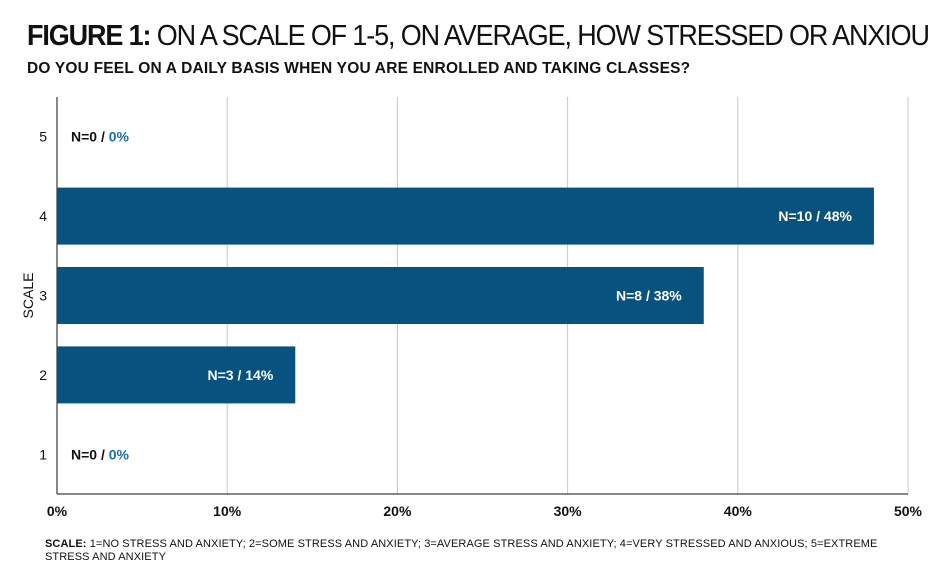  I want to click on data-label-5: N=0 / 0%, so click(100, 137).